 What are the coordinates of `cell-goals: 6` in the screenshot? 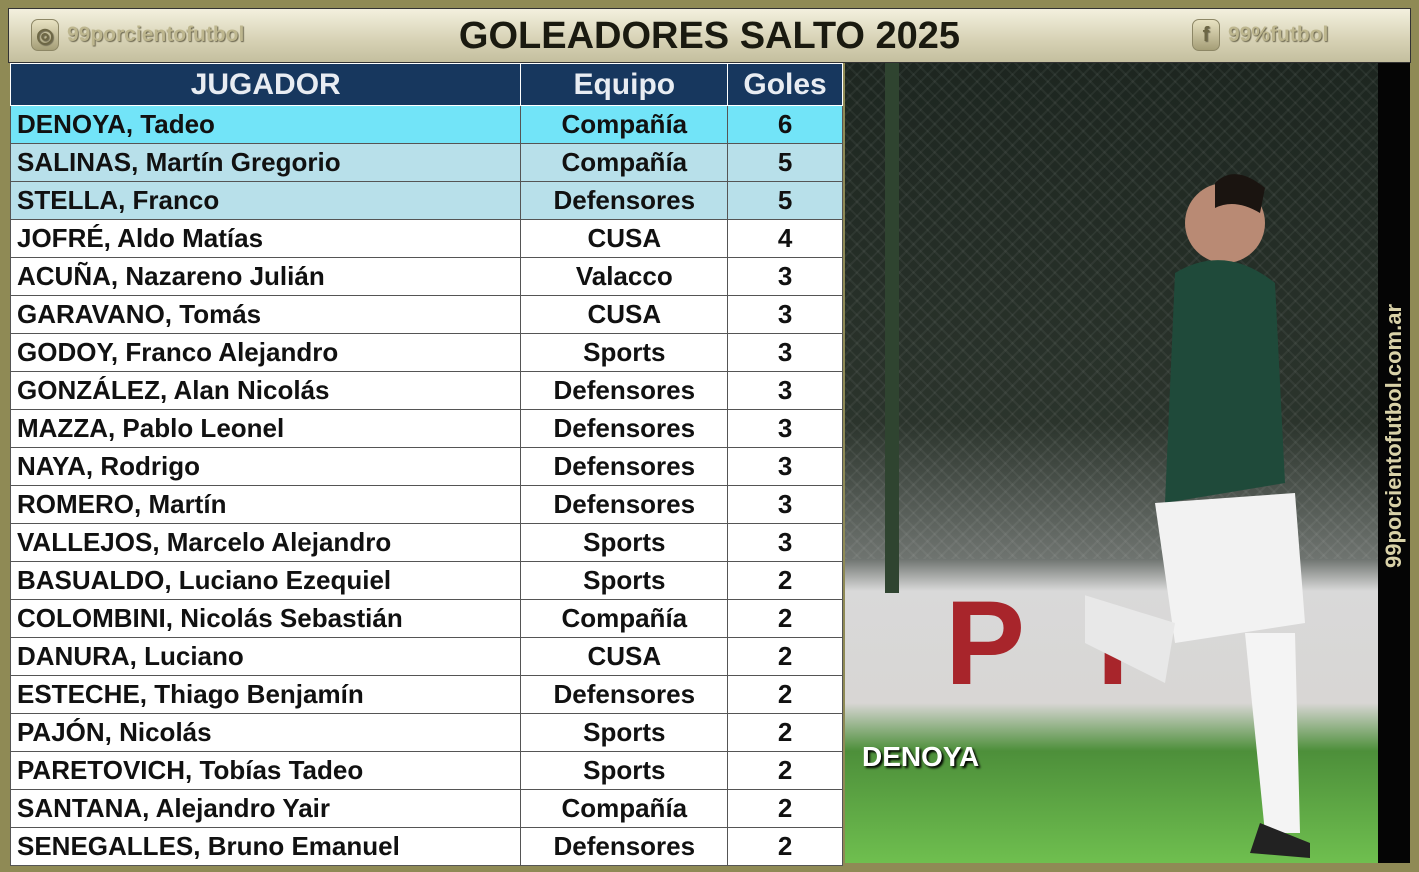 It's located at (785, 124).